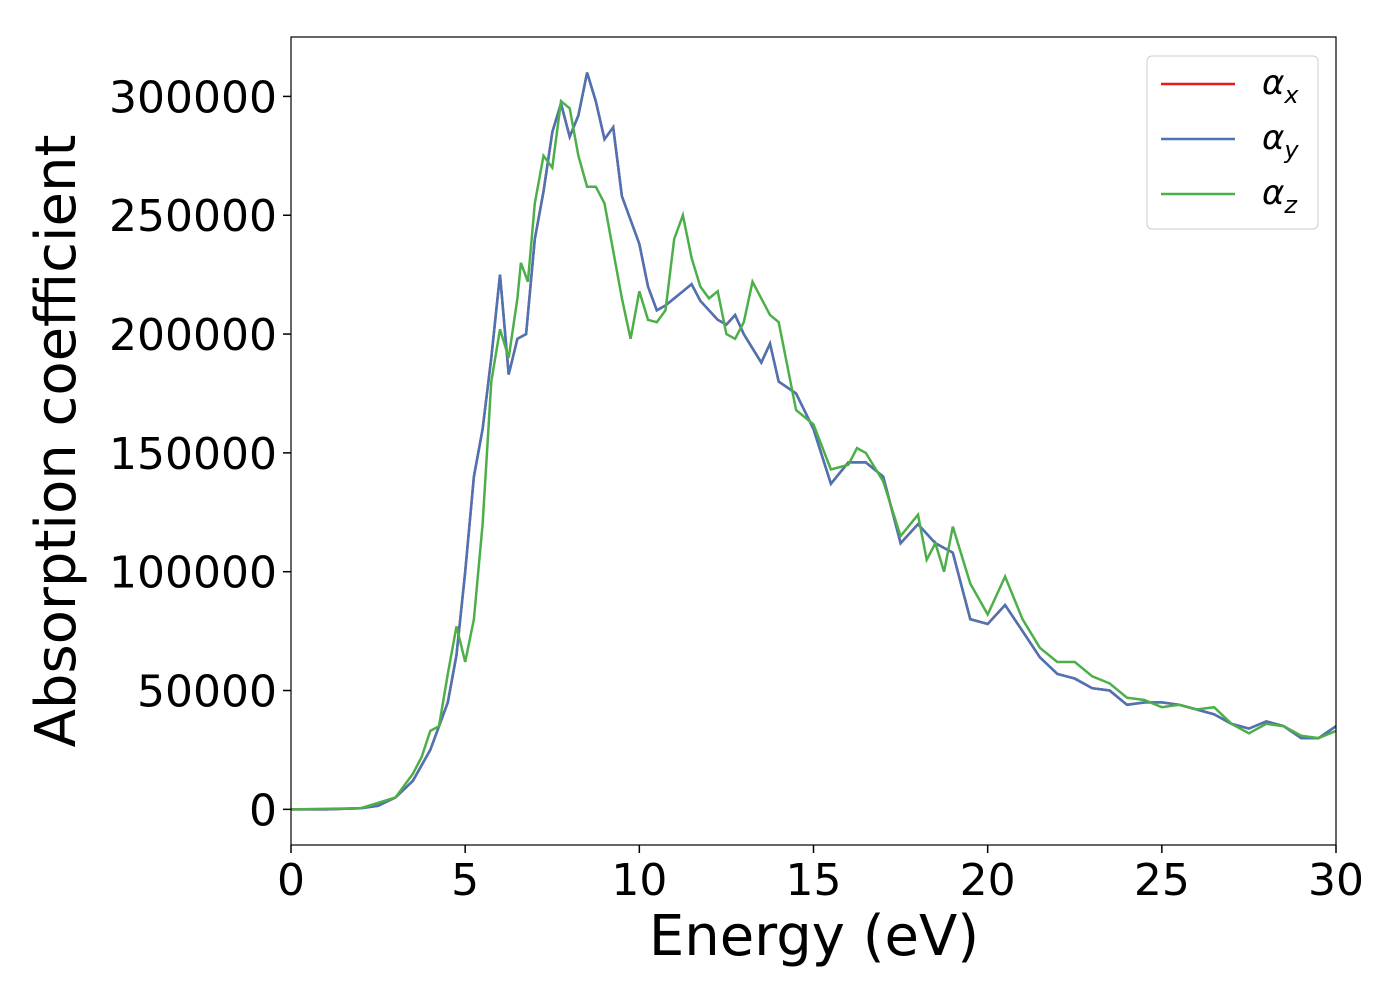 The image size is (1400, 1000). Describe the element at coordinates (1162, 880) in the screenshot. I see `x-tick-label: 25` at that location.